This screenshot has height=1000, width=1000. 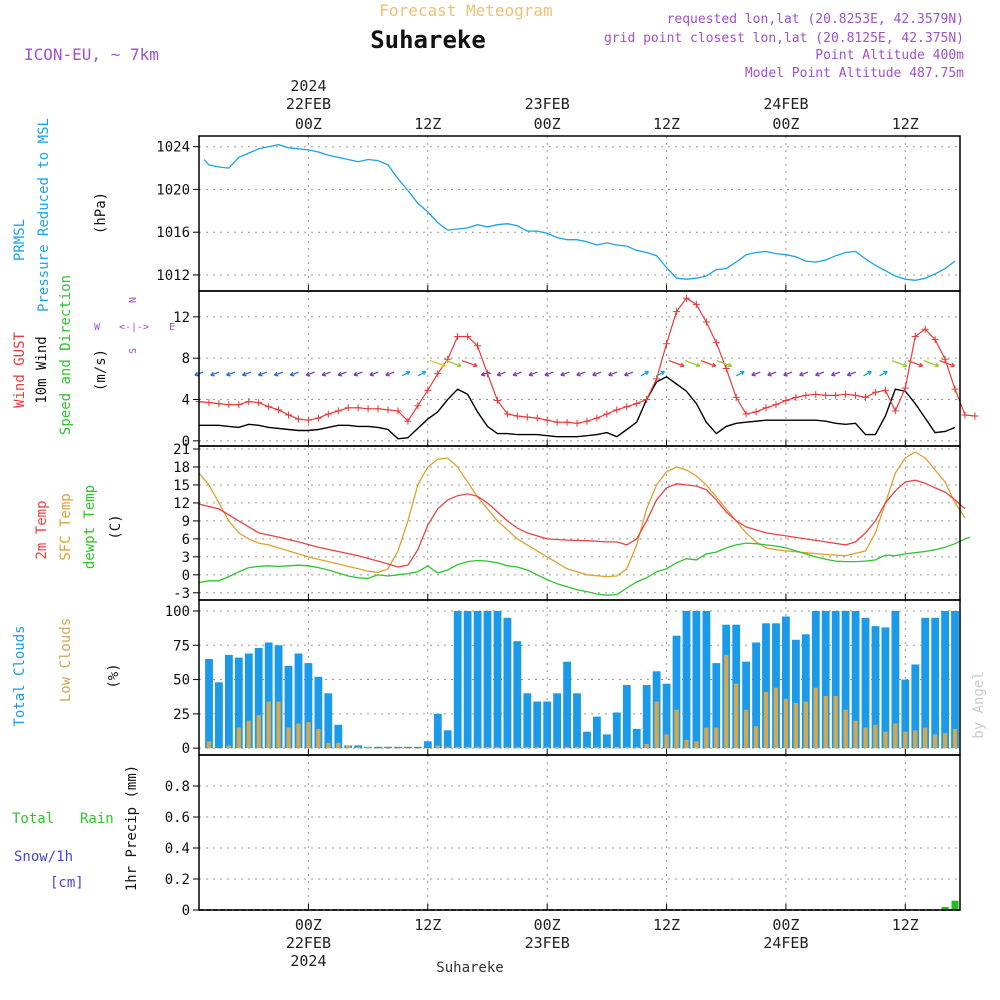 I want to click on precip-snow-unit: [cm], so click(x=67, y=883).